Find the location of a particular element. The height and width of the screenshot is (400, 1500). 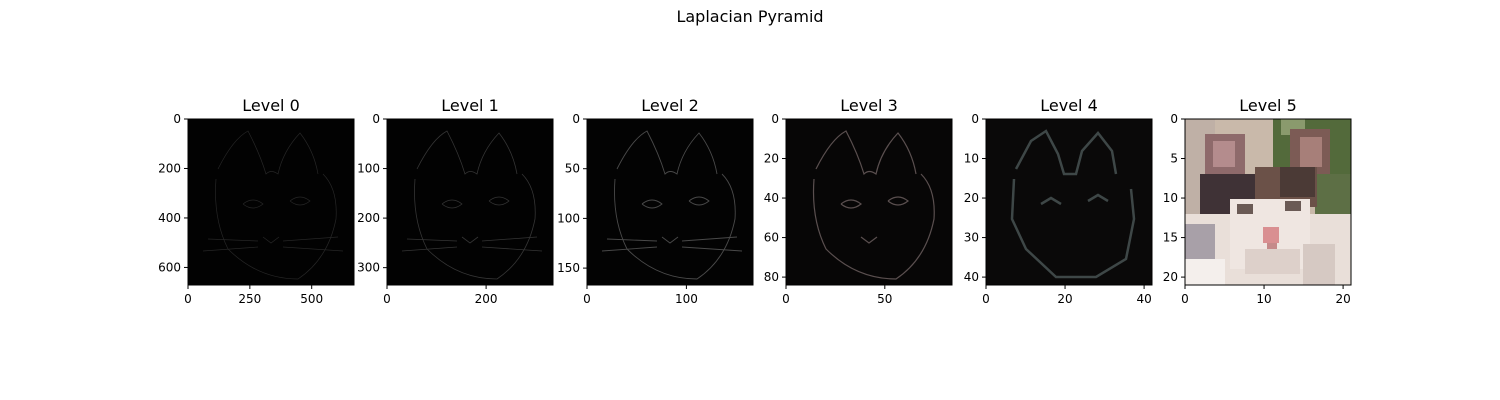

panel-title: Level 5 is located at coordinates (1268, 105).